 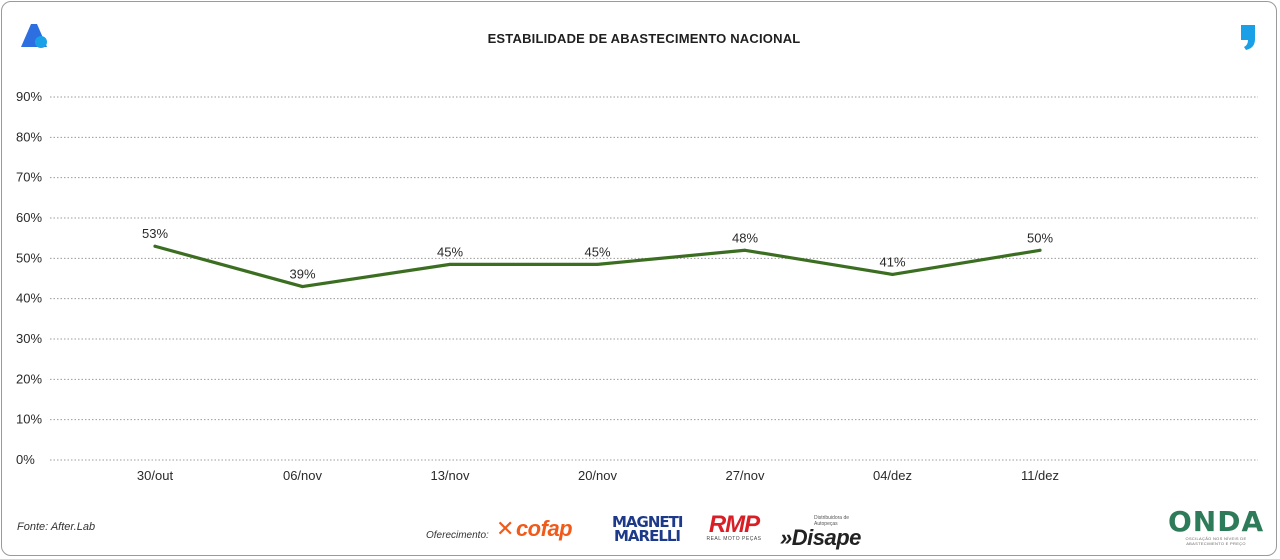 What do you see at coordinates (34, 36) in the screenshot?
I see `afterlab-logo-icon` at bounding box center [34, 36].